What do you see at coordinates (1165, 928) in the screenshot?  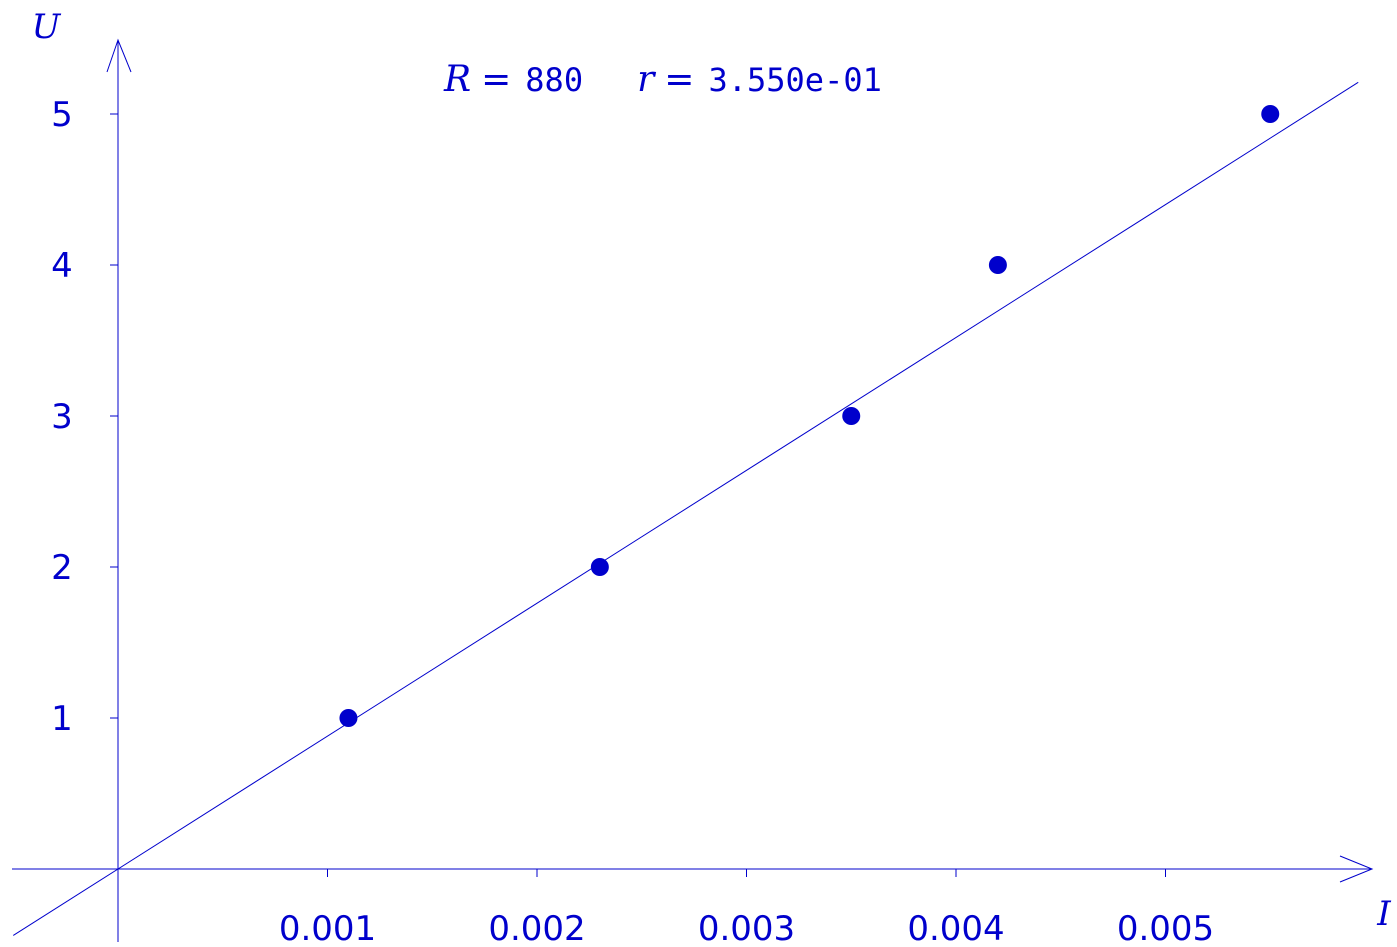 I see `x-tick-label: 0.005` at bounding box center [1165, 928].